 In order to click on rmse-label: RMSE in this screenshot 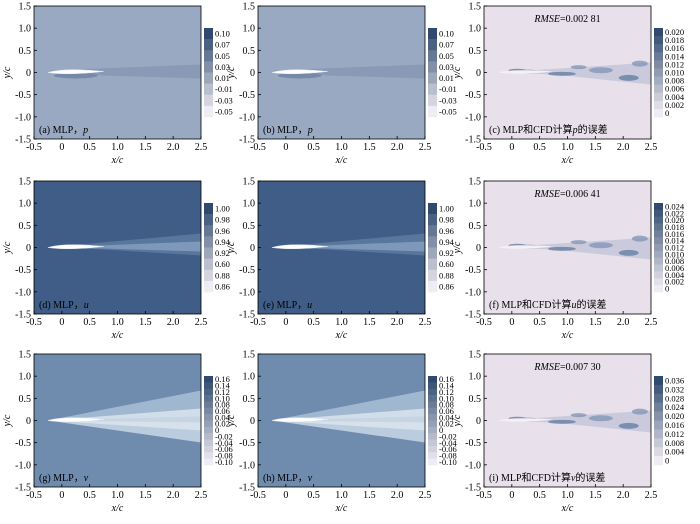, I will do `click(546, 194)`.